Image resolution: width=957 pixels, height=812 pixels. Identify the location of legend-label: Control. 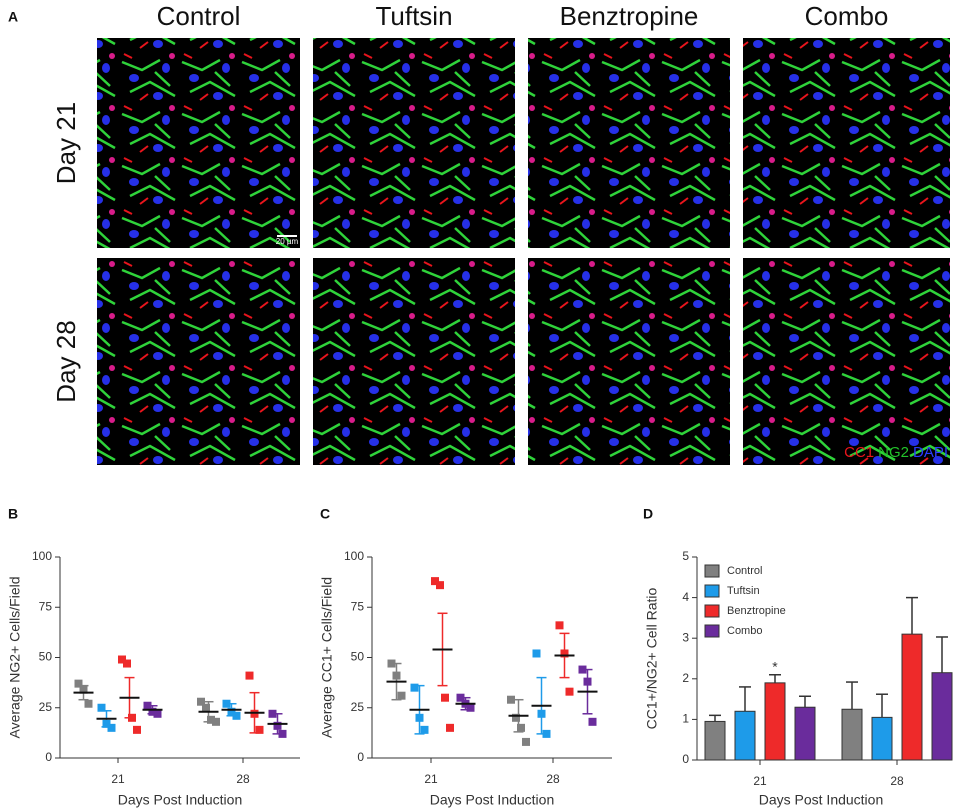
(744, 571).